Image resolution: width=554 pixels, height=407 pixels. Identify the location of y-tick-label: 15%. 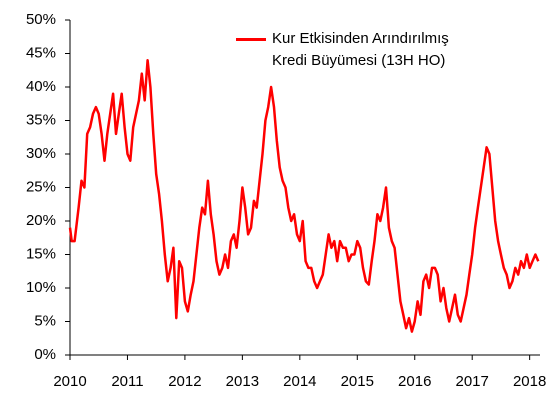
(41, 253).